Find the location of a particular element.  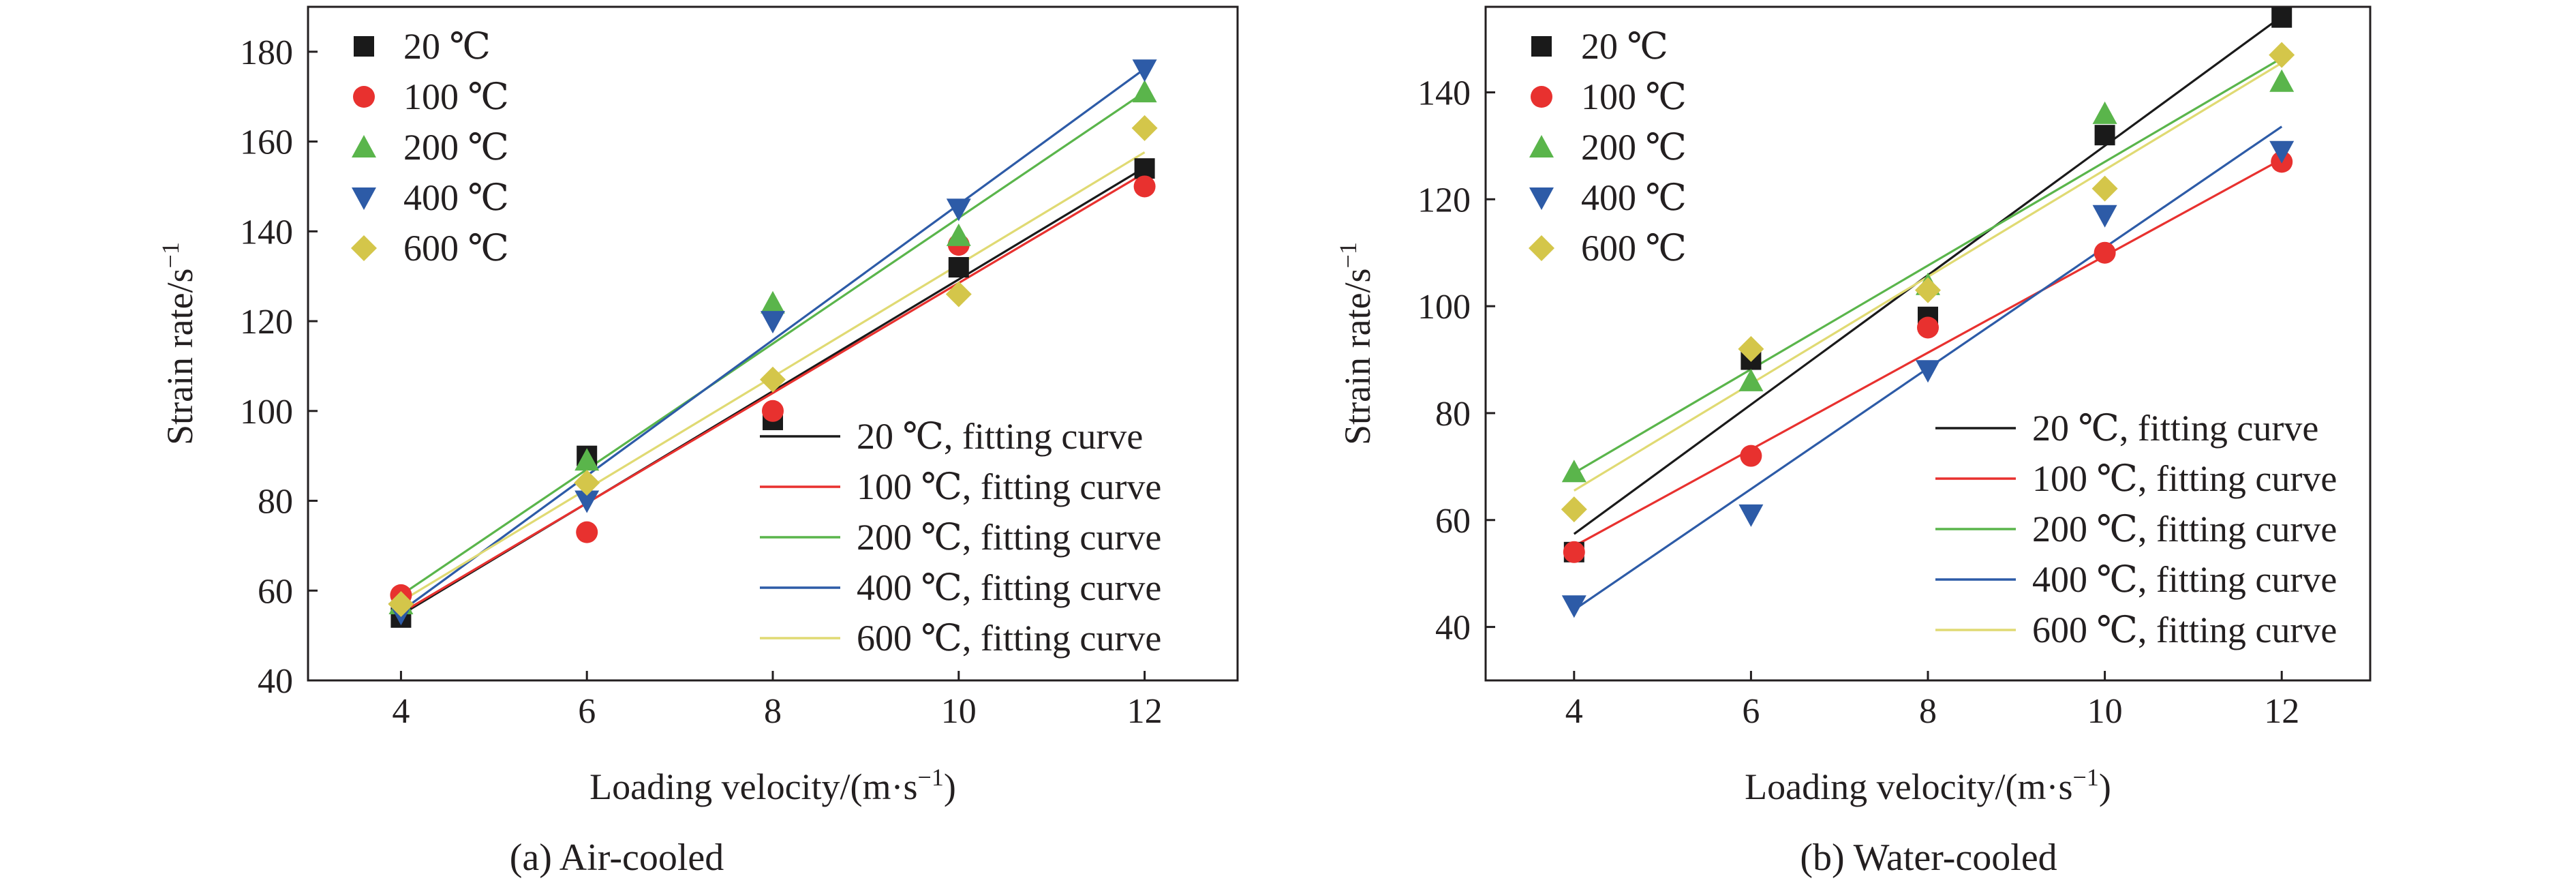

y-tick-label: 120 is located at coordinates (266, 322).